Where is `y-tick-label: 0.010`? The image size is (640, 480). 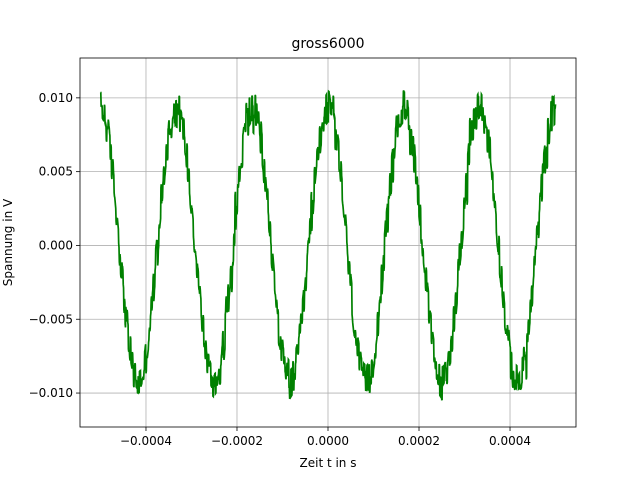
y-tick-label: 0.010 is located at coordinates (56, 98).